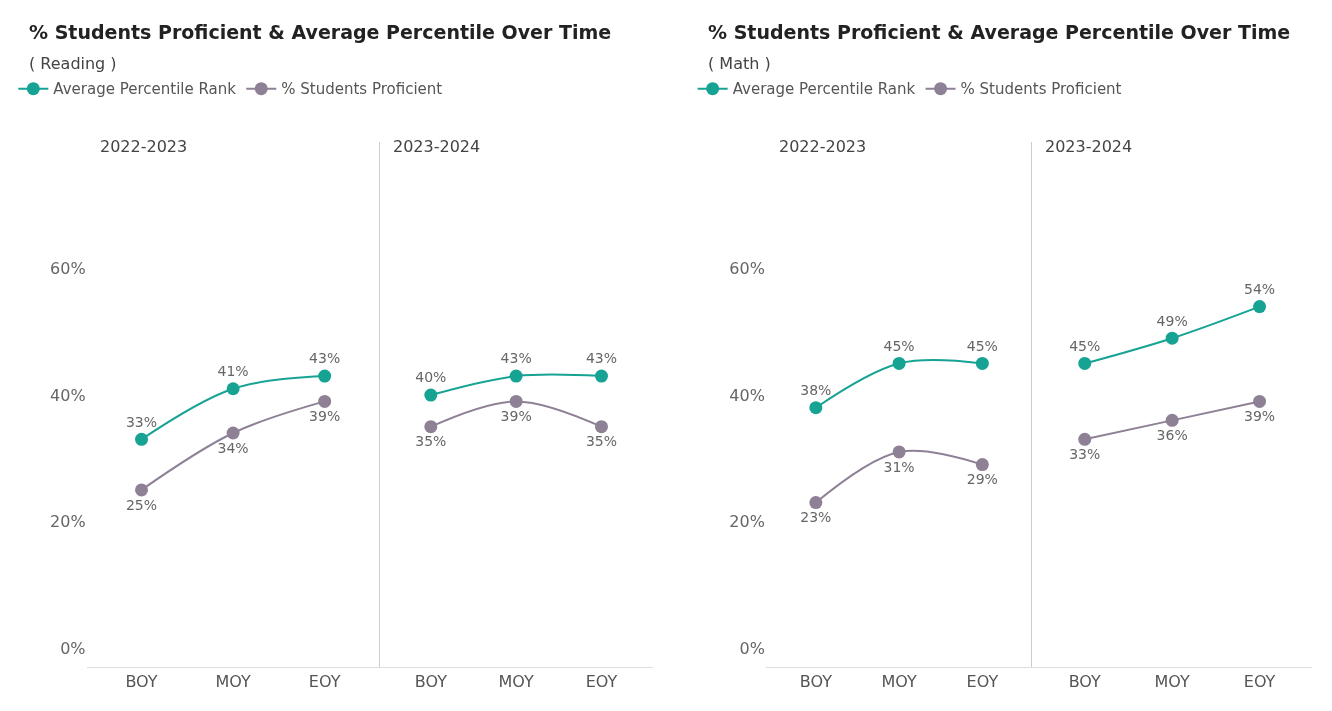 The image size is (1332, 711). I want to click on data-label: 49%, so click(1172, 320).